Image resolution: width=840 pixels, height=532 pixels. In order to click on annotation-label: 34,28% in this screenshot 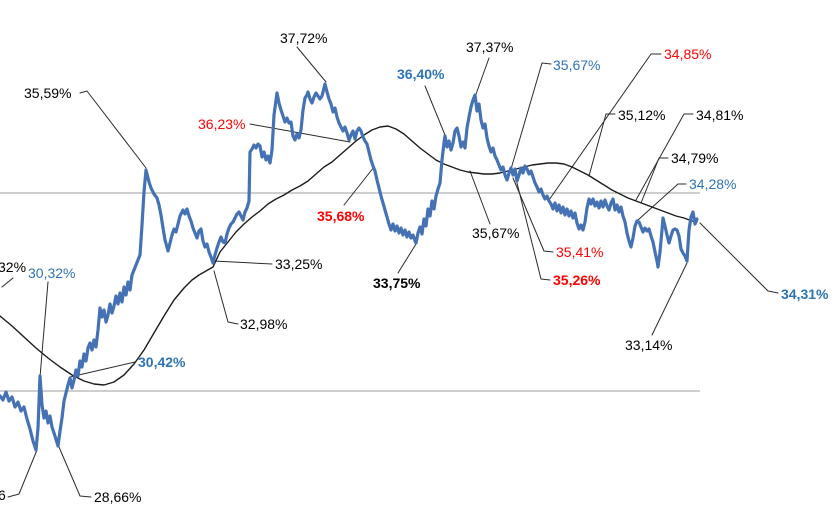, I will do `click(713, 184)`.